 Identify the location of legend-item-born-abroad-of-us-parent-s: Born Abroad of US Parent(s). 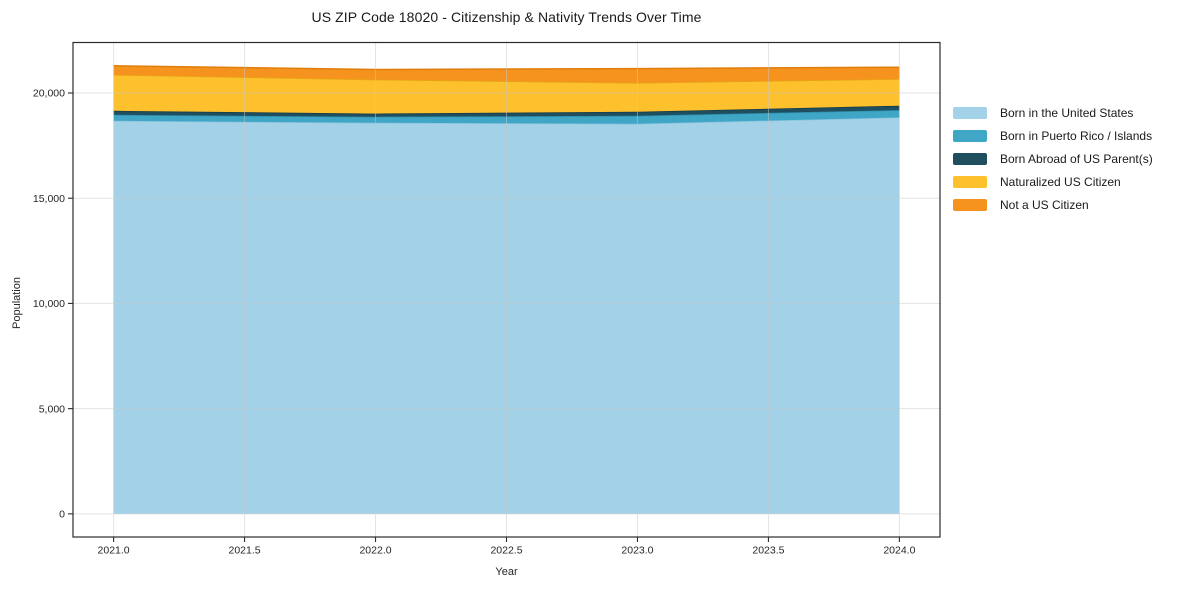
(1053, 158).